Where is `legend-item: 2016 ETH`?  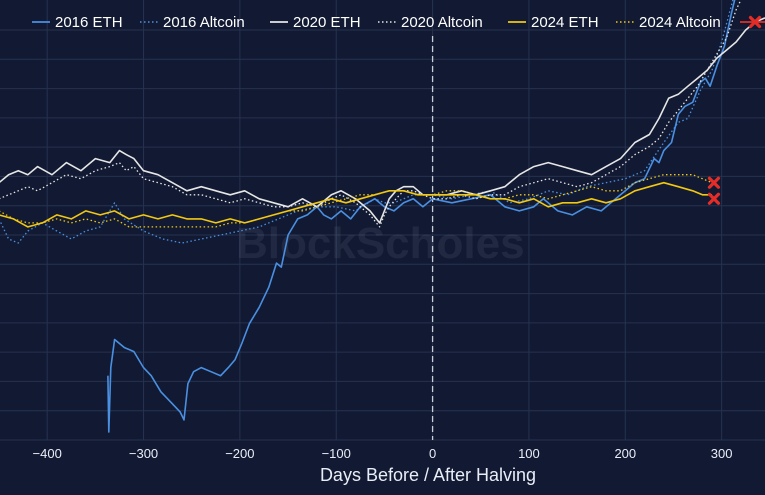 legend-item: 2016 ETH is located at coordinates (77, 22).